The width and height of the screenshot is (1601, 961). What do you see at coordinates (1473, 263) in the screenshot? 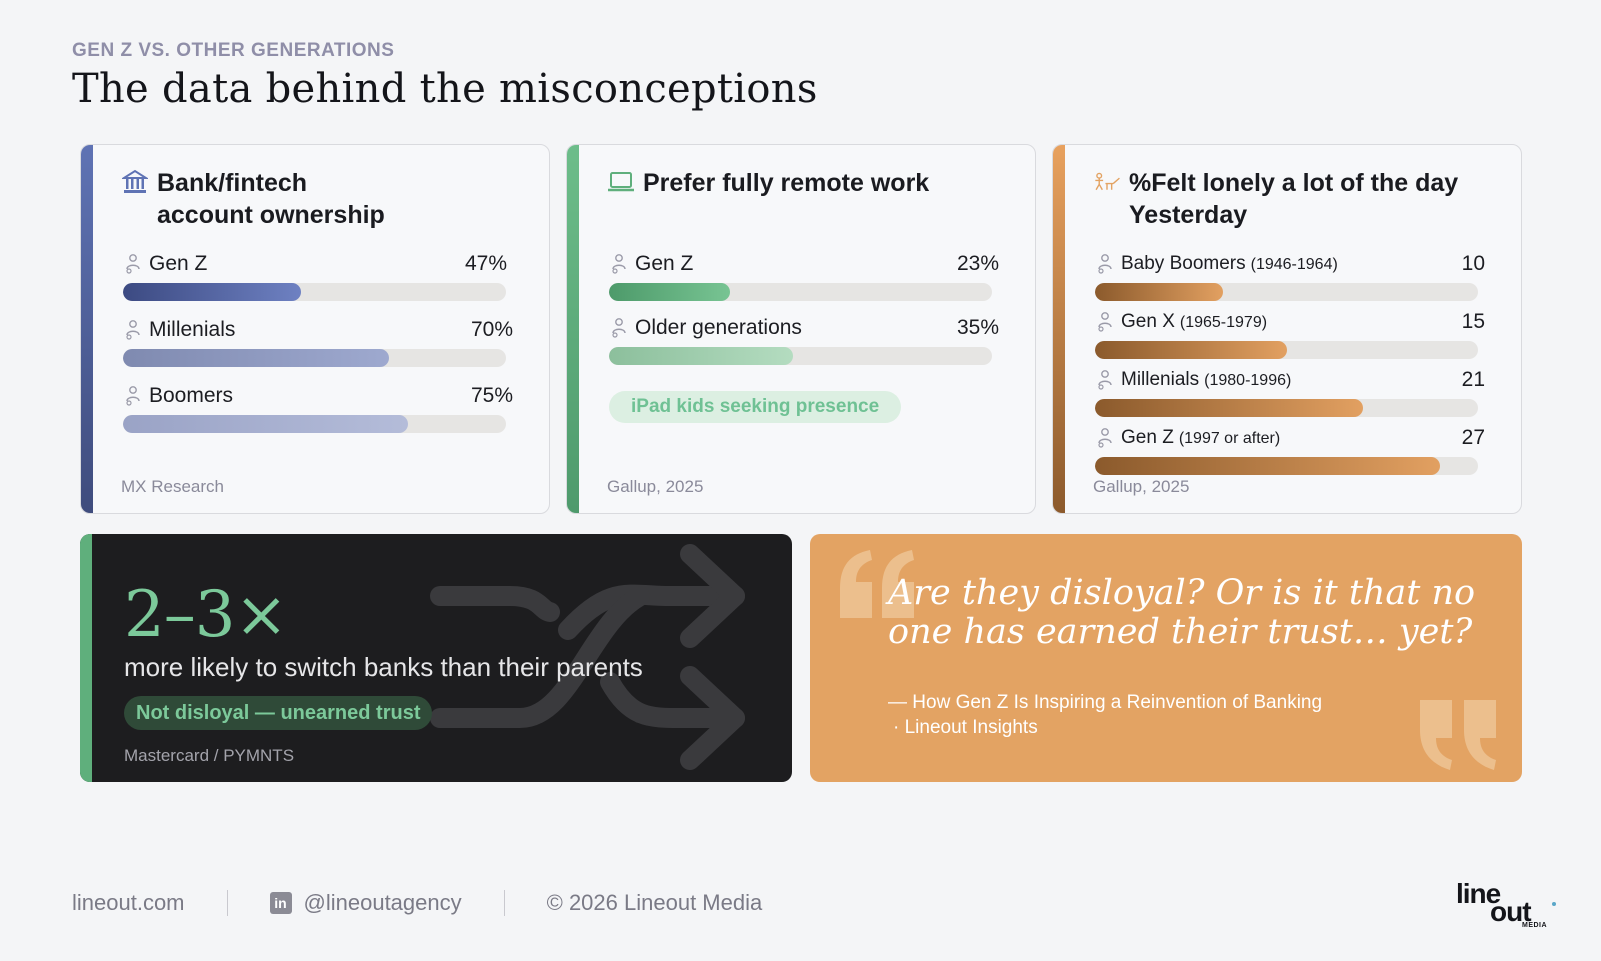
I see `value-label: 10` at bounding box center [1473, 263].